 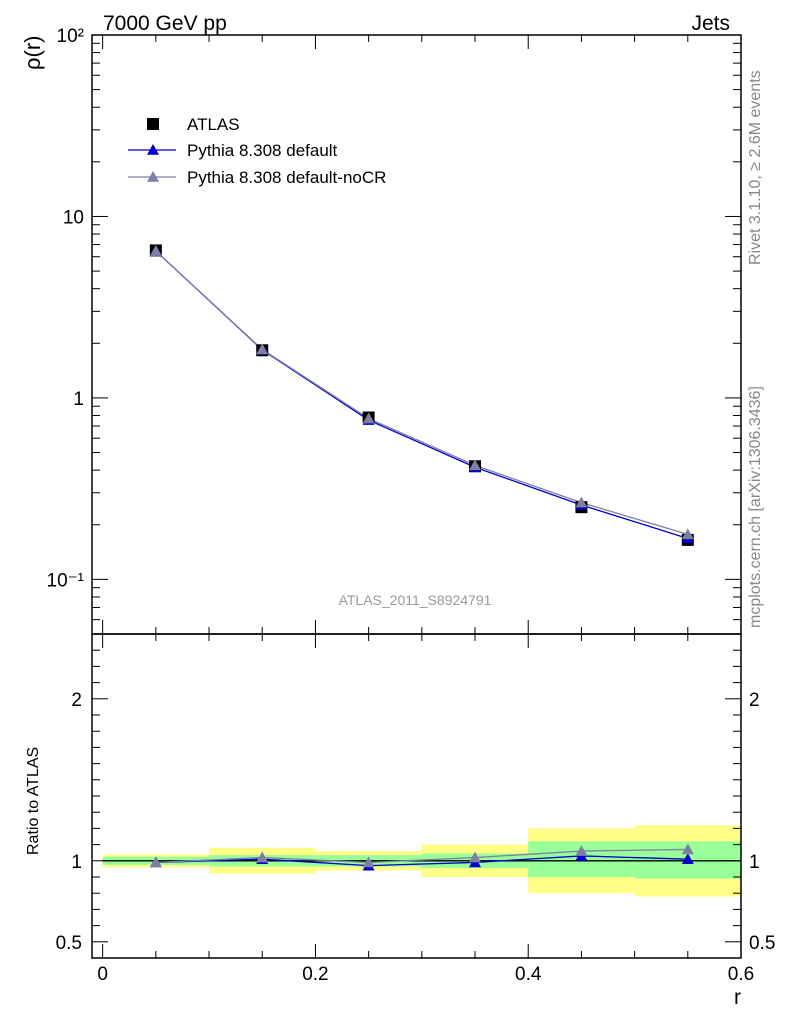 I want to click on x-tick-label: 0.6, so click(x=741, y=974).